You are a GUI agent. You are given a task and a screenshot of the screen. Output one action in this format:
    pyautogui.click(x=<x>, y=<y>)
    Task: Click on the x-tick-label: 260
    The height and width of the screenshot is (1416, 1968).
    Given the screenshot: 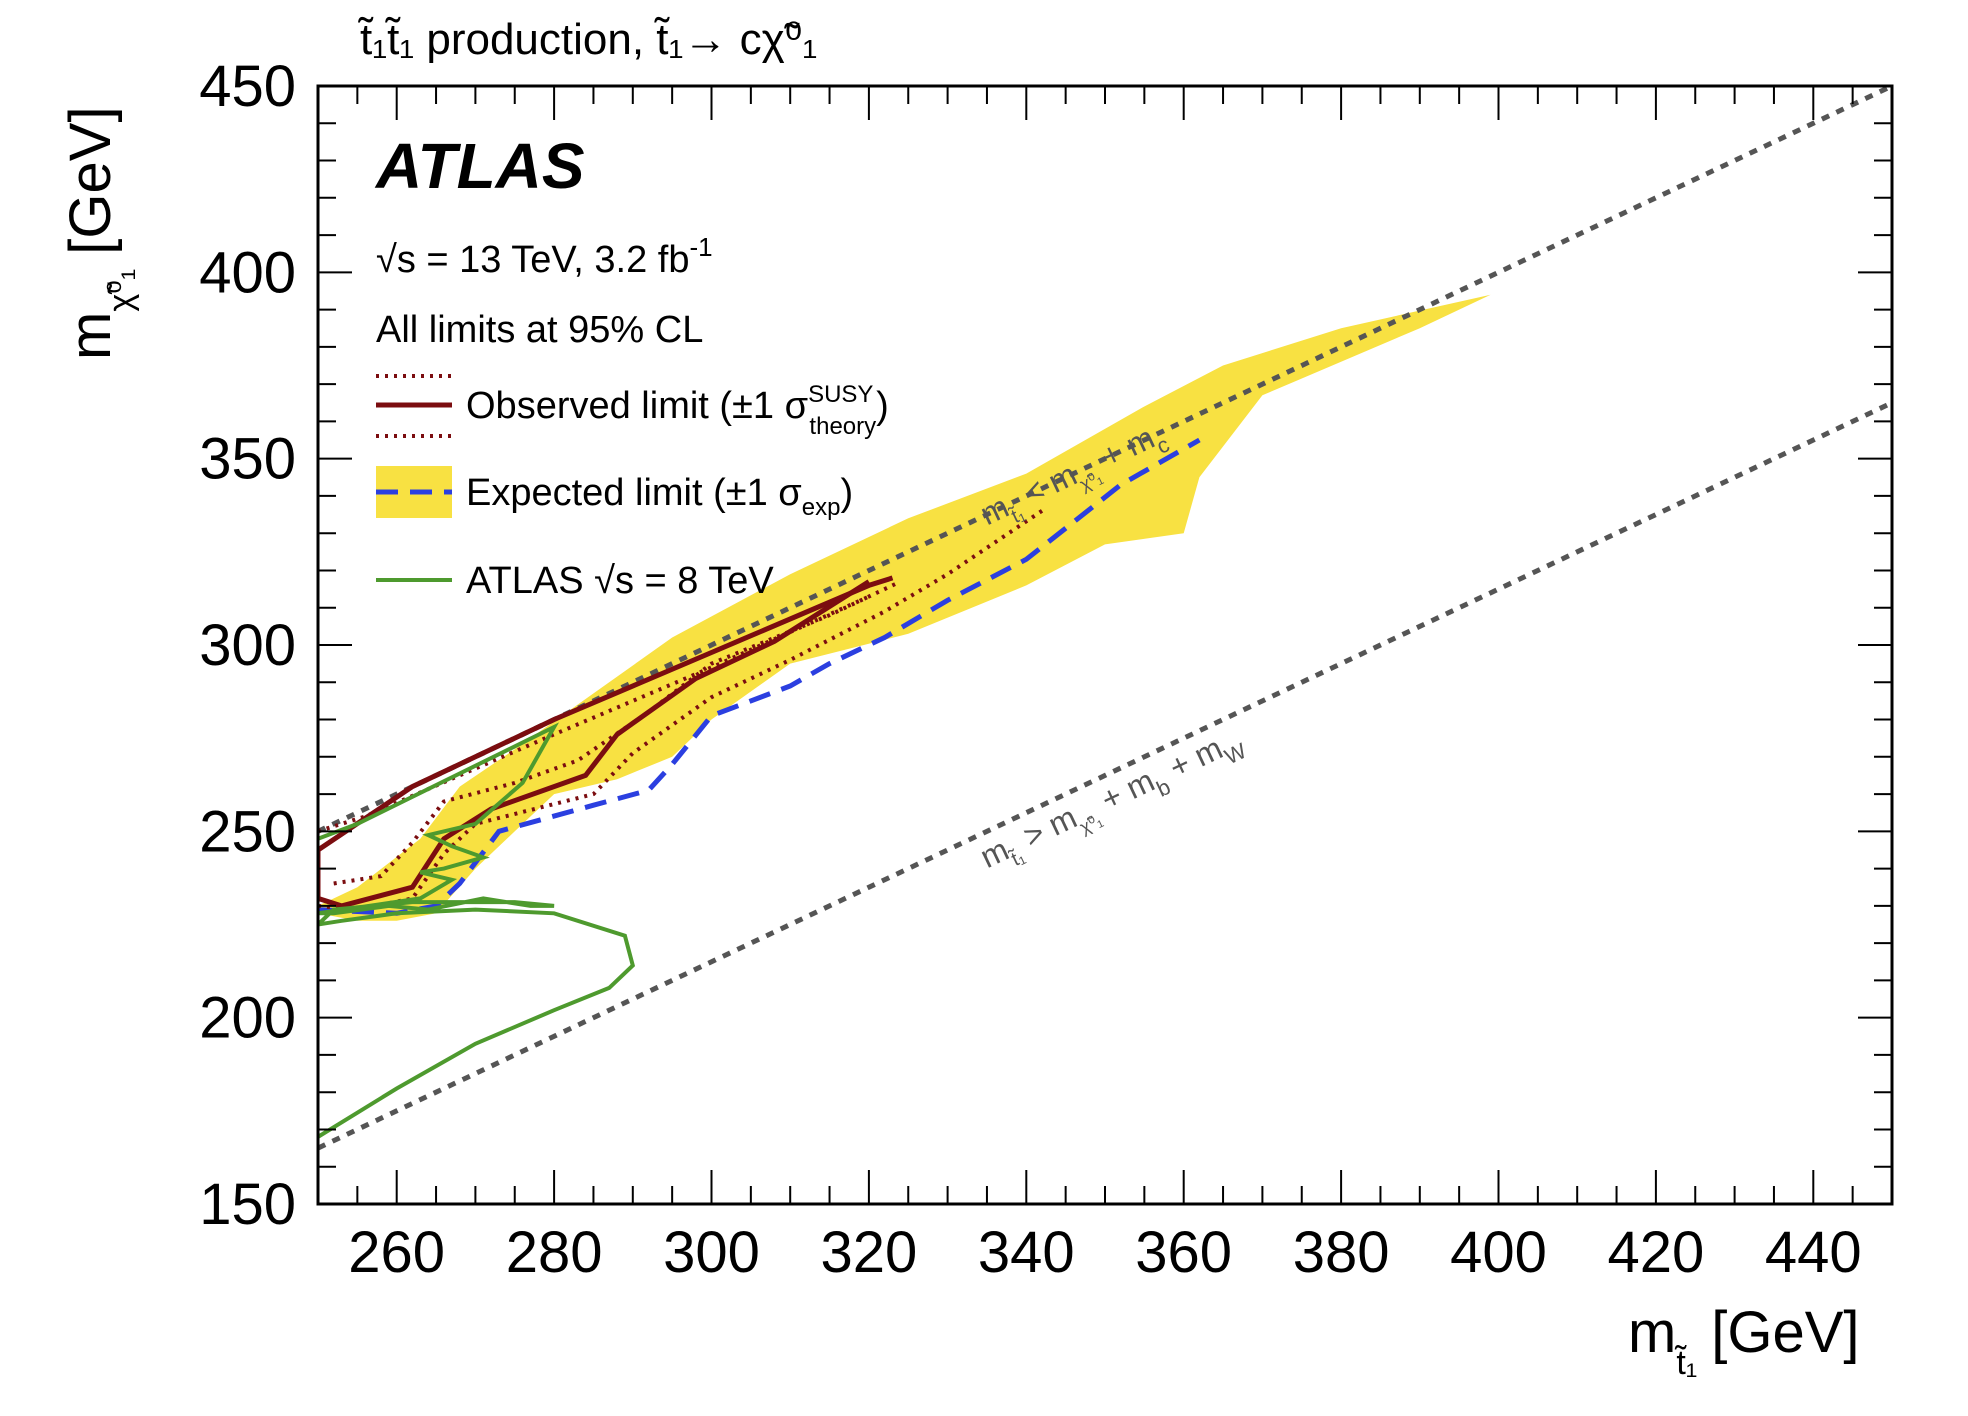 What is the action you would take?
    pyautogui.click(x=396, y=1252)
    